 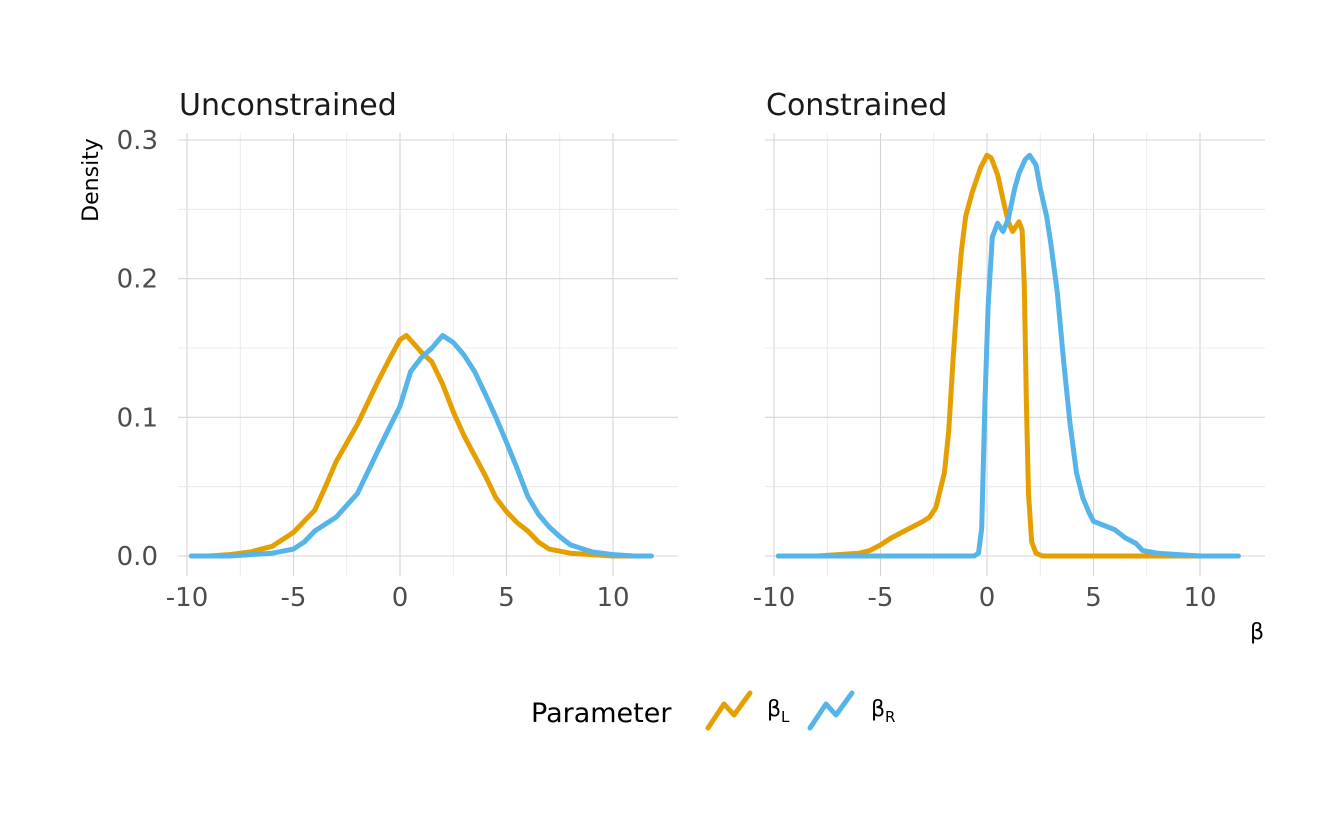 What do you see at coordinates (137, 141) in the screenshot?
I see `y-tick-label: 0.3` at bounding box center [137, 141].